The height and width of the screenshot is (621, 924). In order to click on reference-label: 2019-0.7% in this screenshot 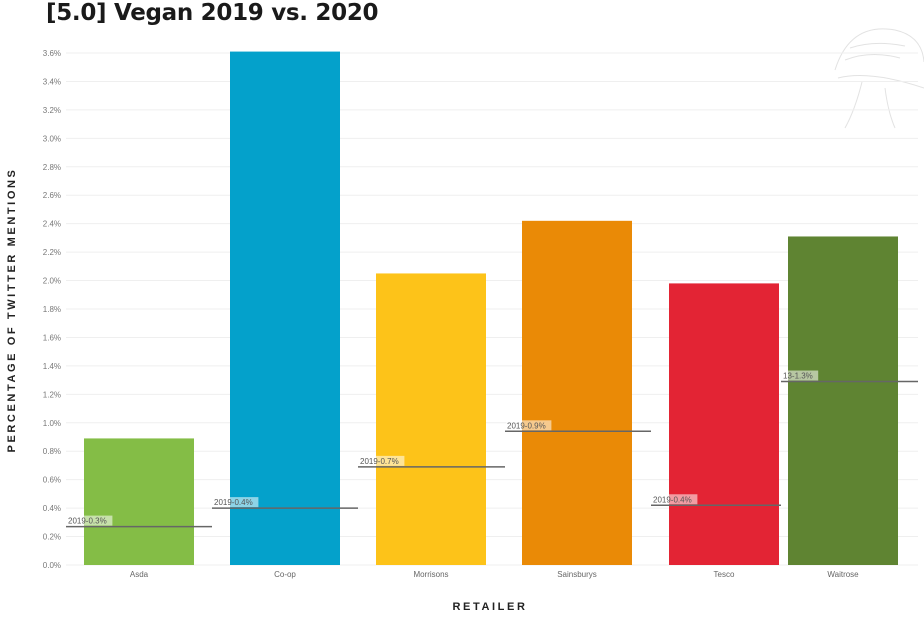, I will do `click(379, 461)`.